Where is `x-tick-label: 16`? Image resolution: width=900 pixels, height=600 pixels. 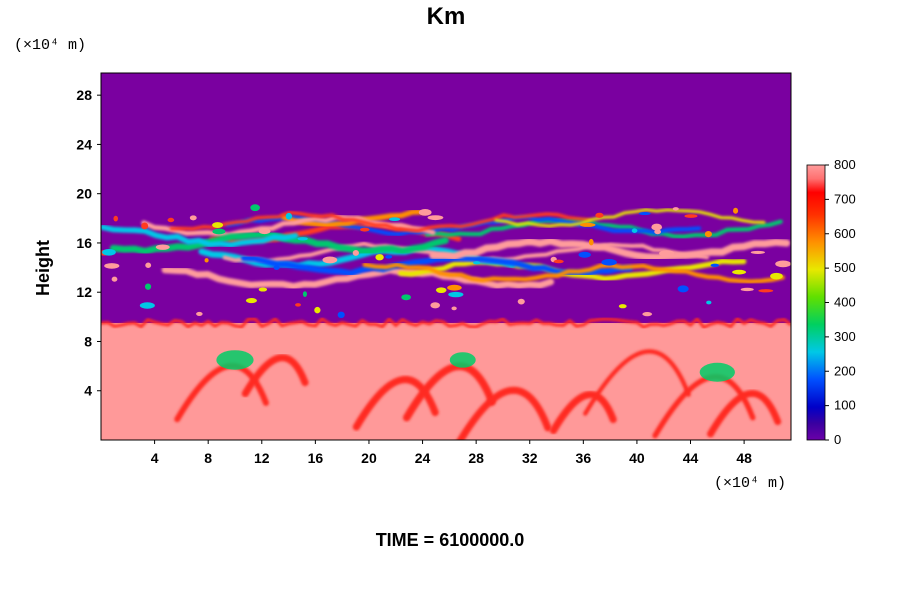
x-tick-label: 16 is located at coordinates (316, 458).